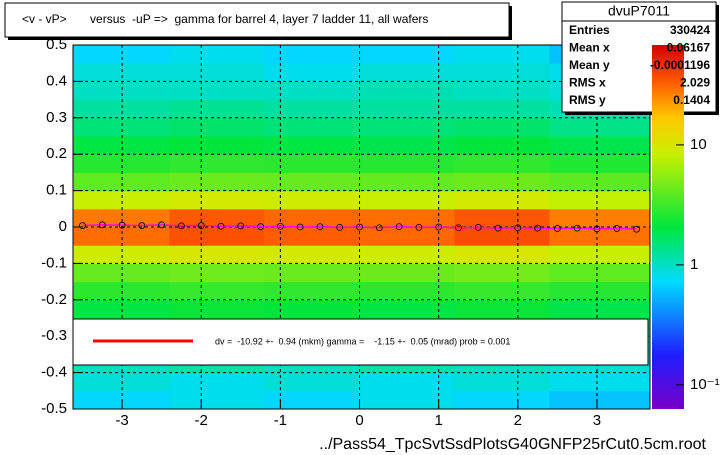 This screenshot has width=721, height=455. What do you see at coordinates (587, 83) in the screenshot?
I see `stats-label: RMS x` at bounding box center [587, 83].